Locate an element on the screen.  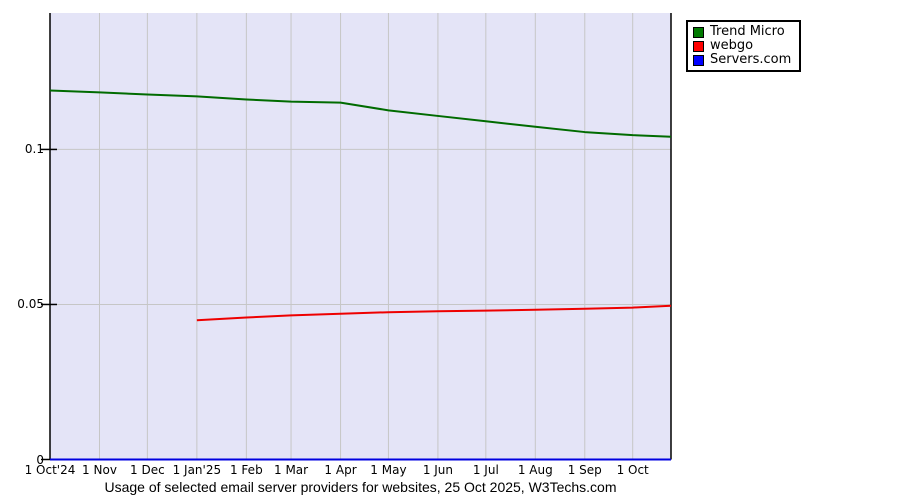
y-axis-tick-label: 0 is located at coordinates (40, 459).